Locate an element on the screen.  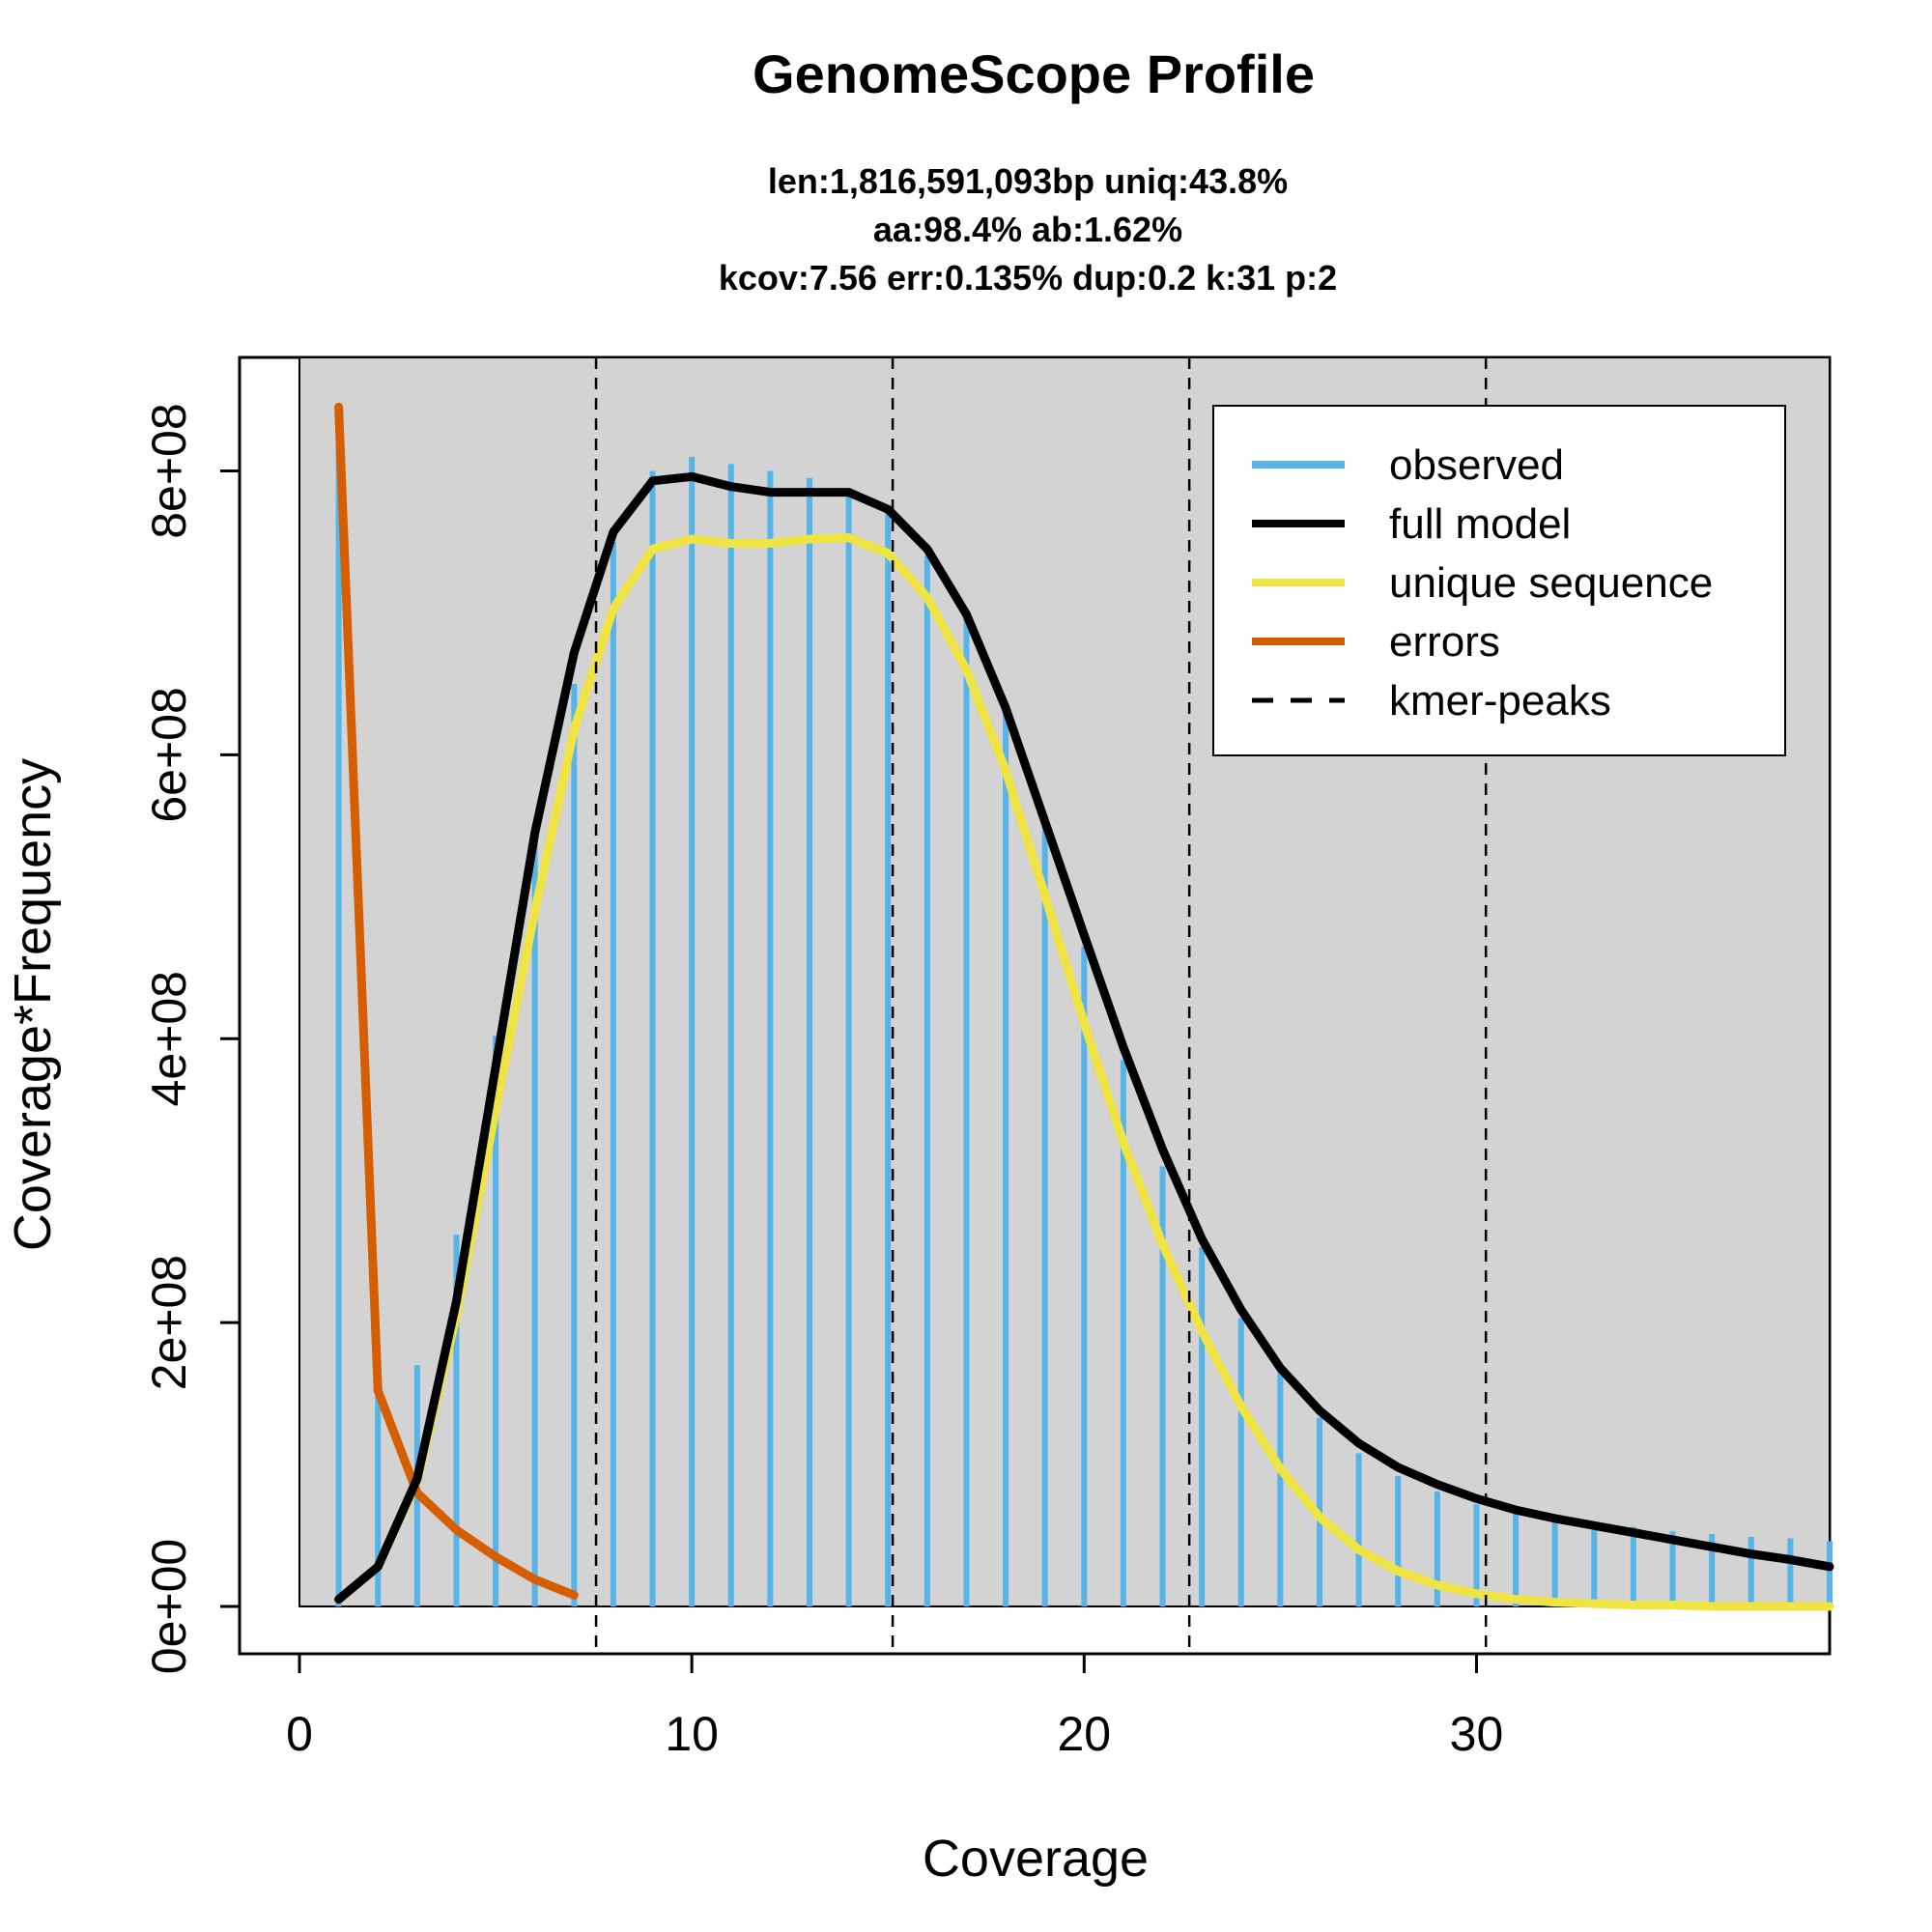
subtitle-line-3: kcov:7.56 err:0.135% dup:0.2 k:31 p:2 is located at coordinates (1028, 278).